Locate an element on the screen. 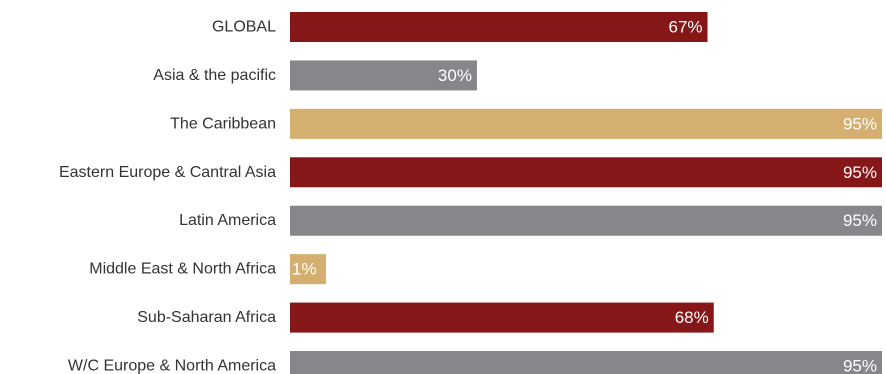 The width and height of the screenshot is (886, 374). value-label-middle-east-and-north-africa: 1% is located at coordinates (304, 269).